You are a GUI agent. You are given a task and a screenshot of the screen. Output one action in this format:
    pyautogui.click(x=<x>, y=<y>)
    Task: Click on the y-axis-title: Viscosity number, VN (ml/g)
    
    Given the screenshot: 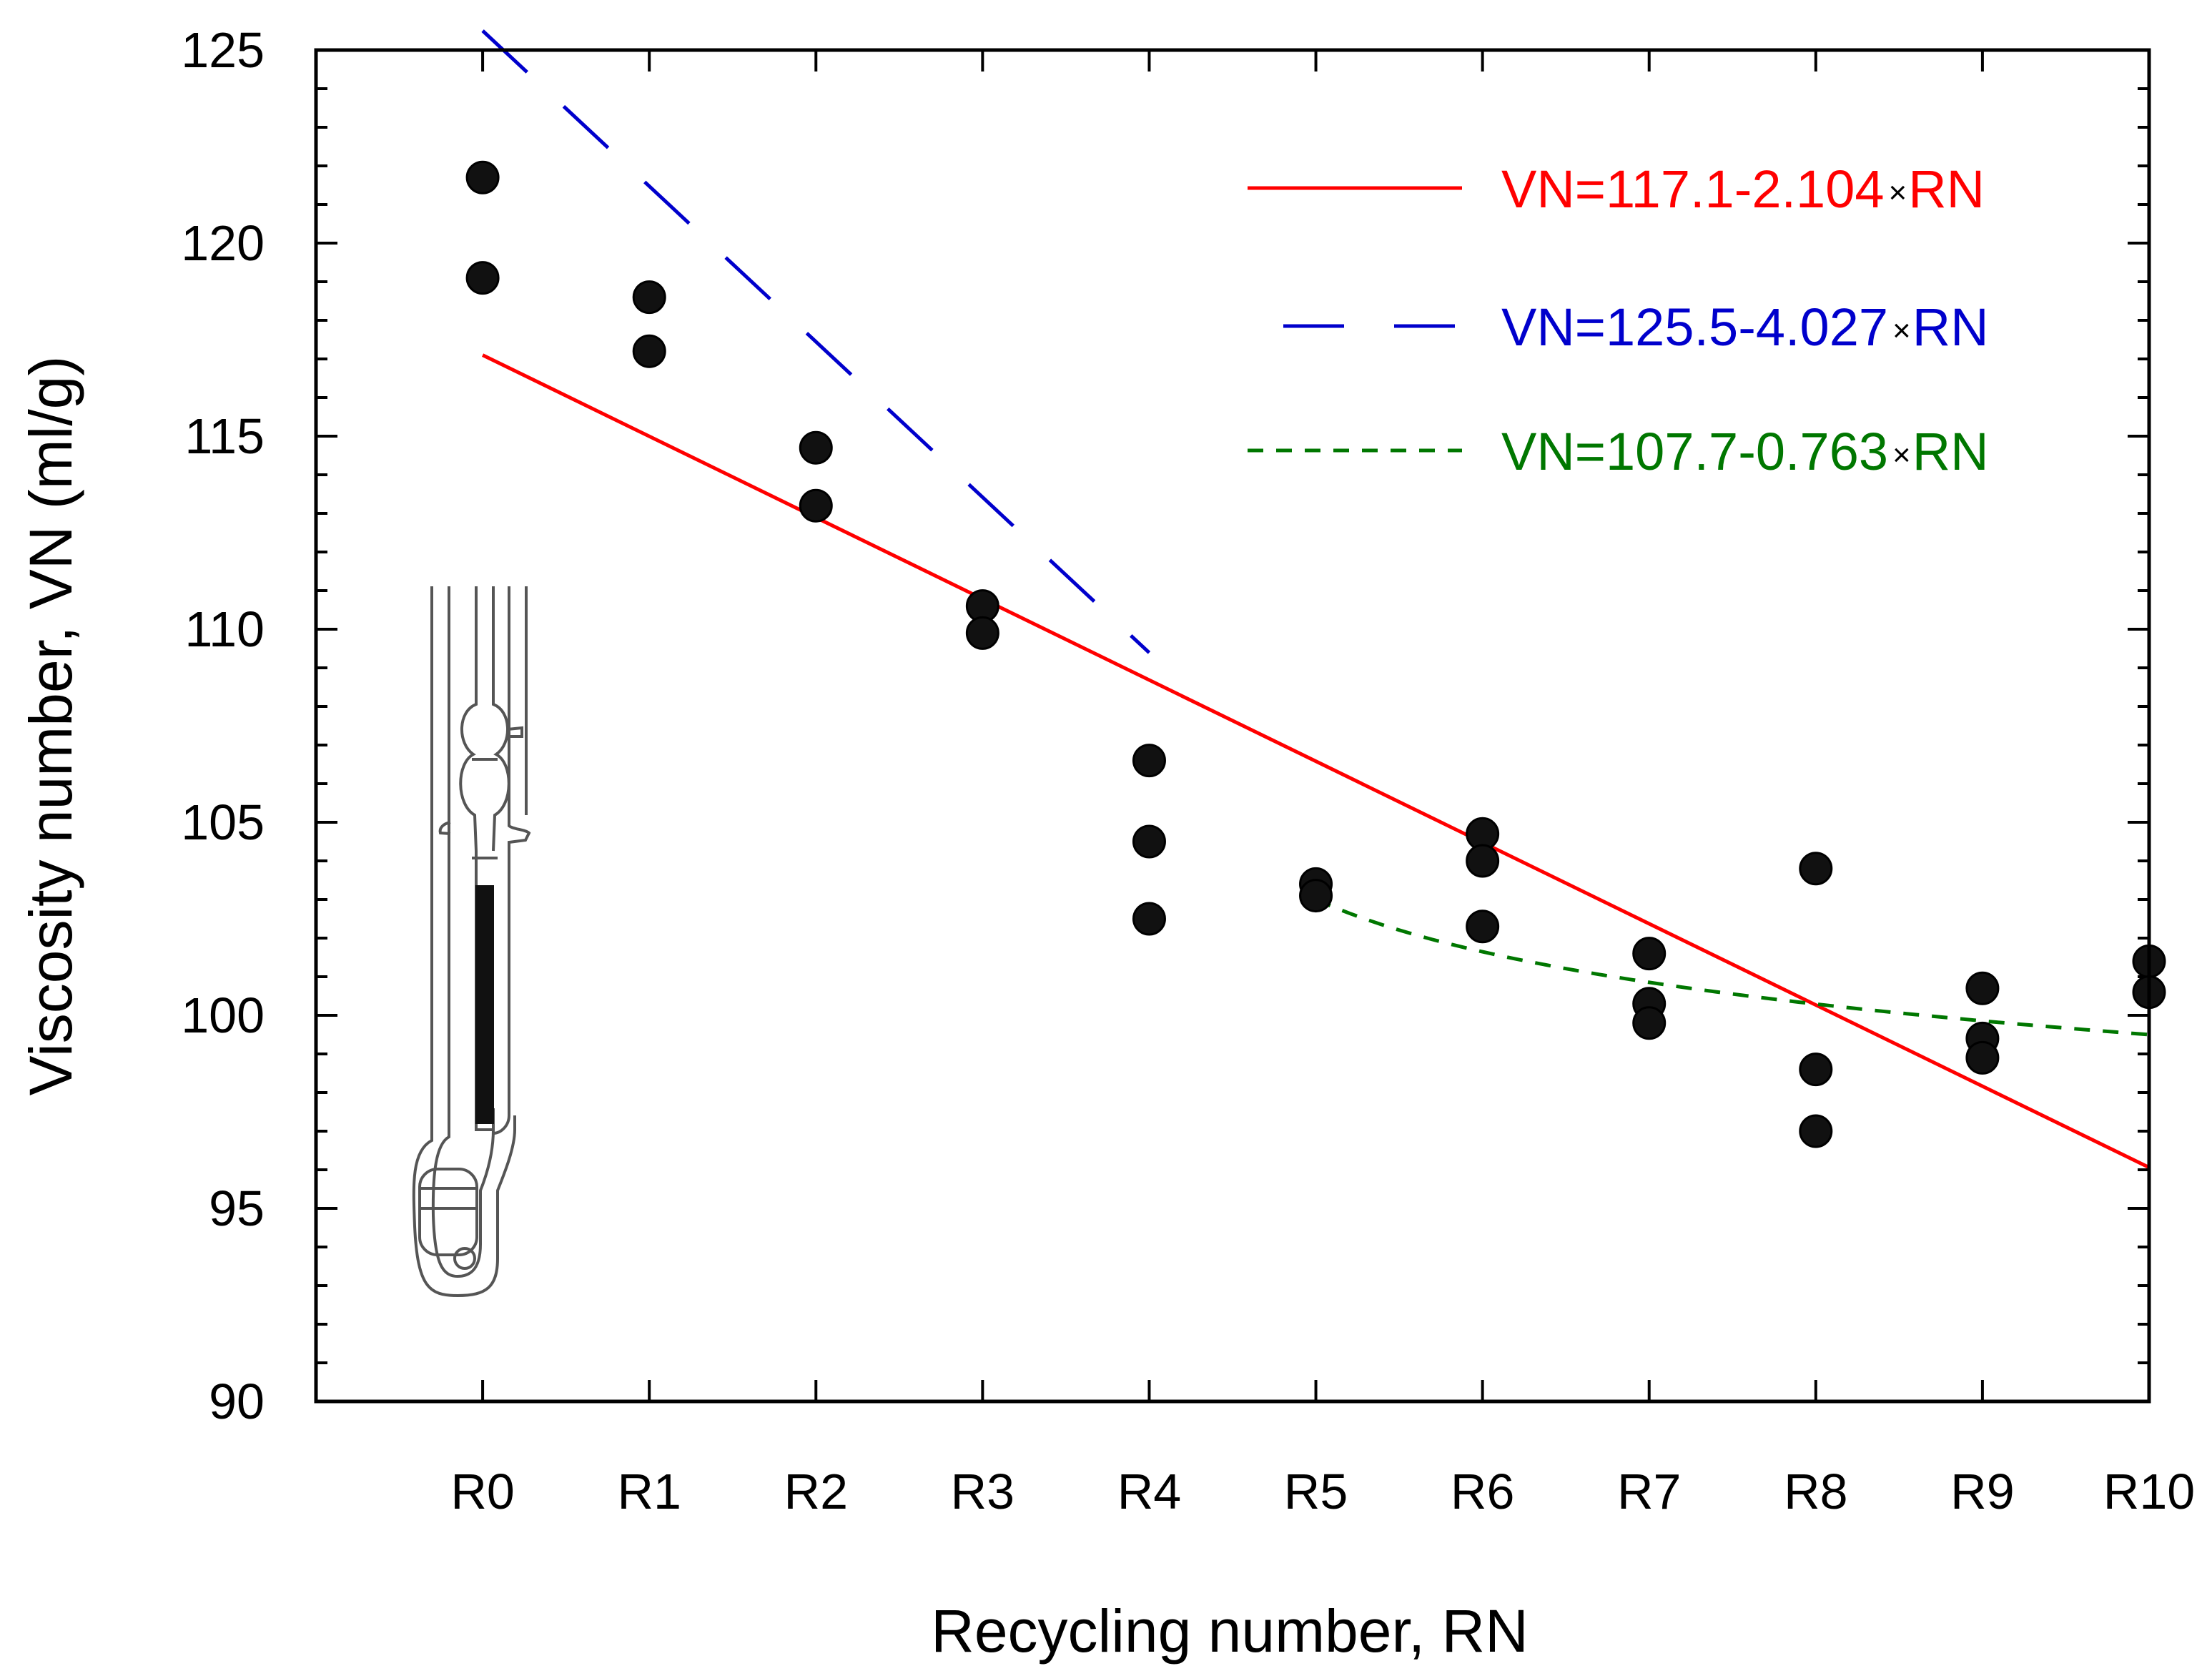 What is the action you would take?
    pyautogui.click(x=50, y=726)
    